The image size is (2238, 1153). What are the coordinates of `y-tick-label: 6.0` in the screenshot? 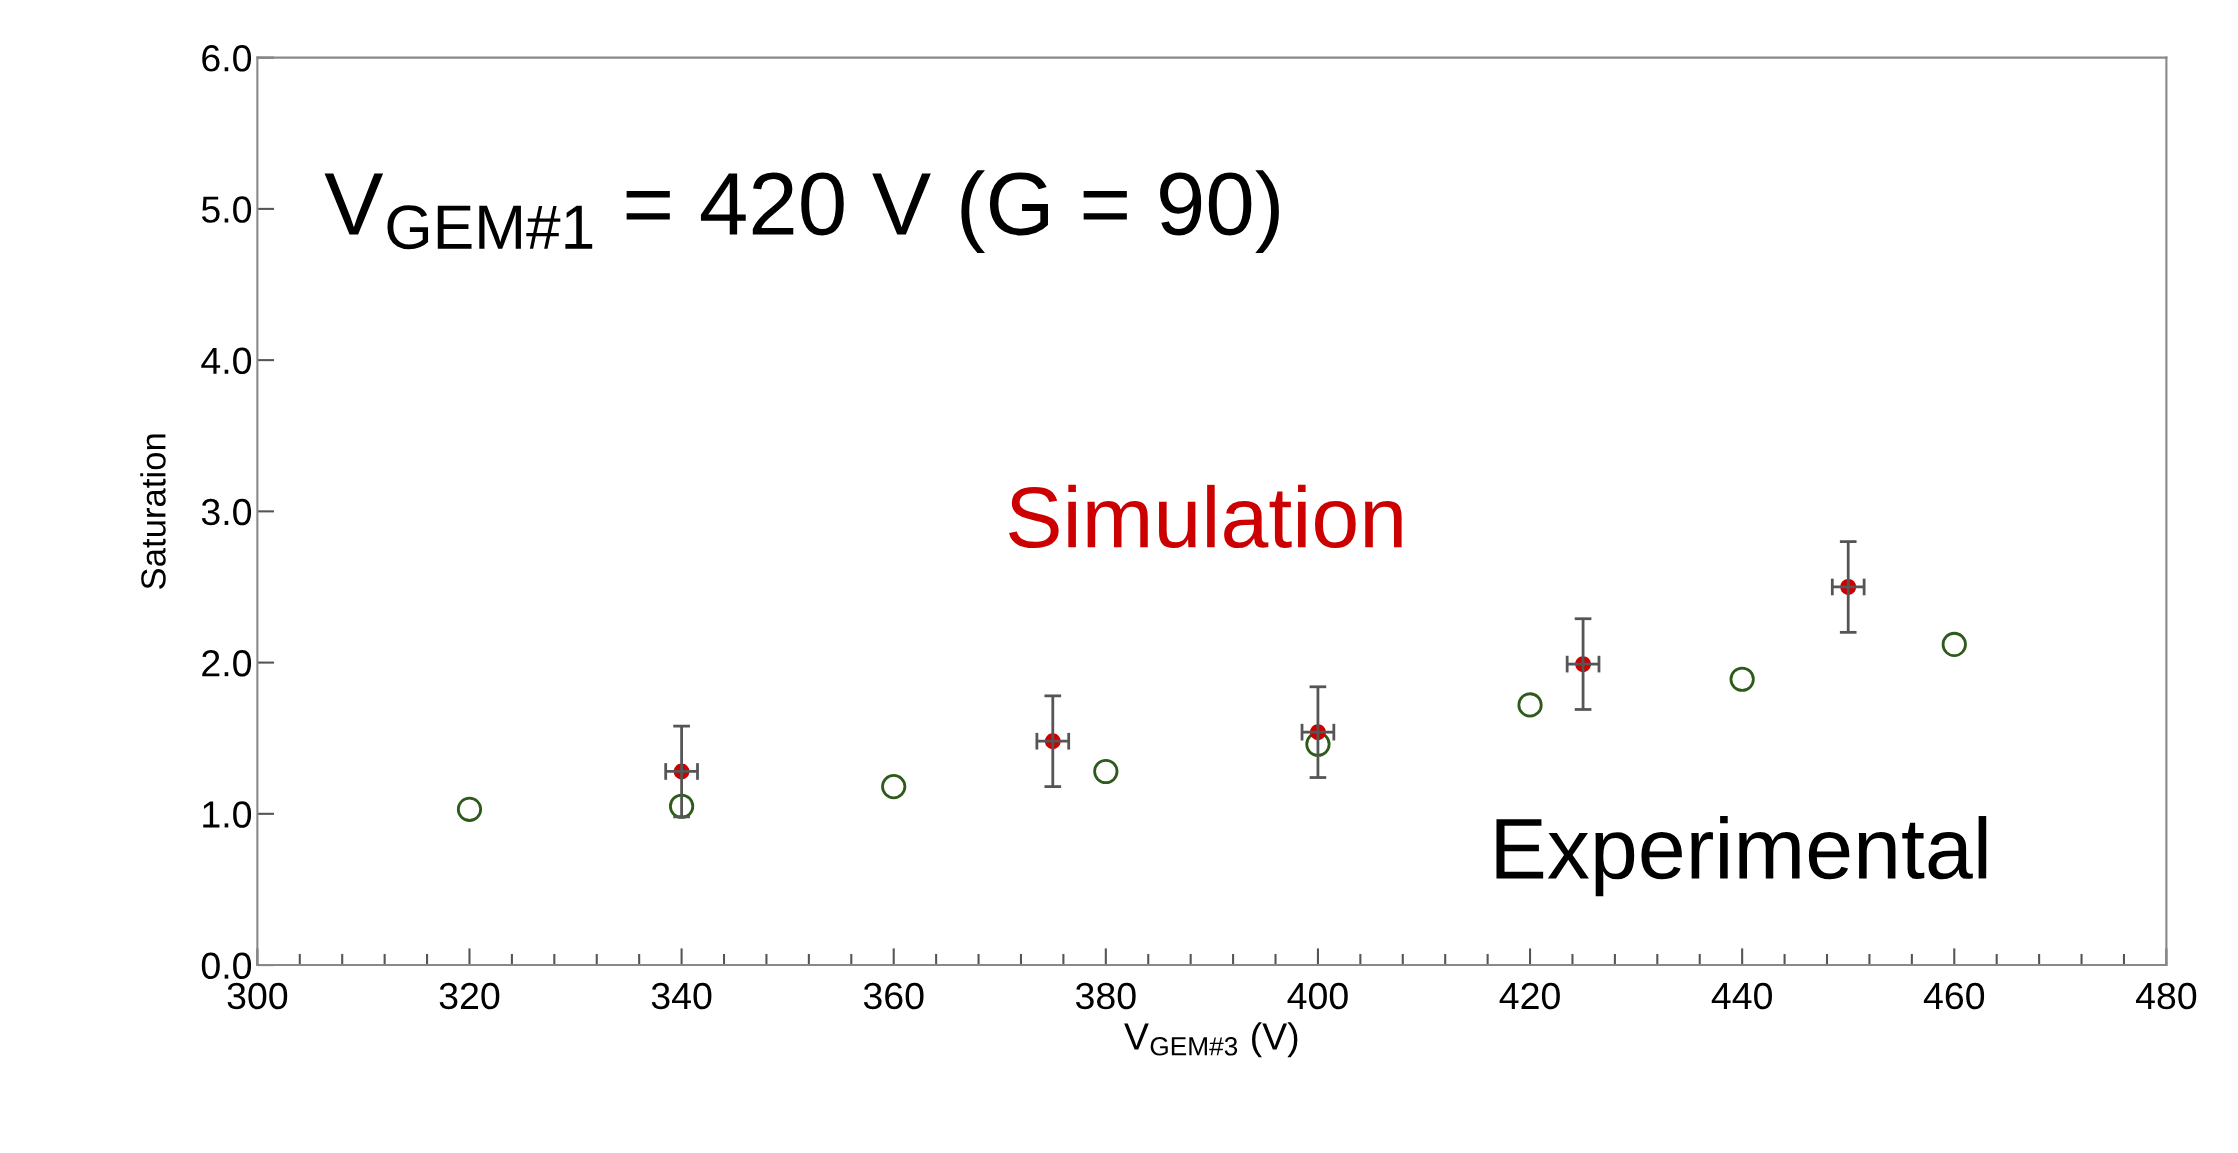 It's located at (227, 58).